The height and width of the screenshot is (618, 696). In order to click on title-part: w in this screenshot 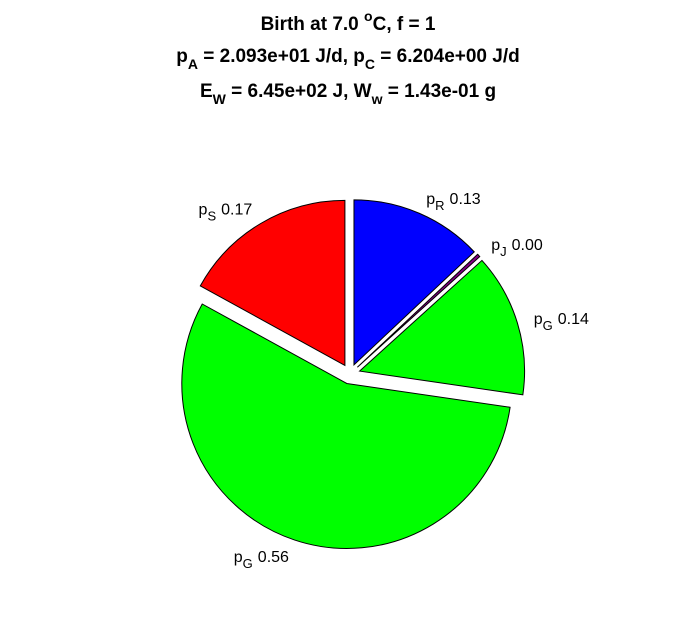, I will do `click(377, 99)`.